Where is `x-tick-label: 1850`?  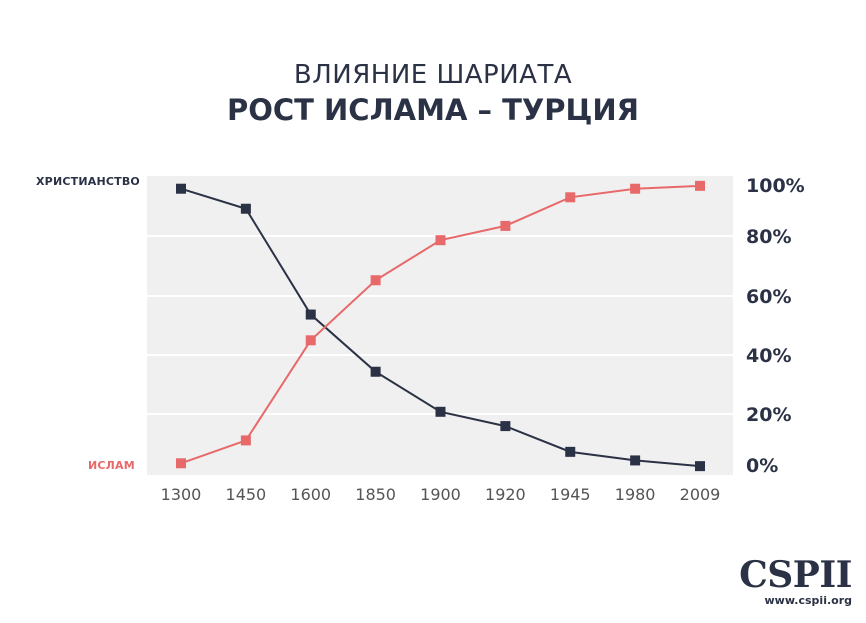
x-tick-label: 1850 is located at coordinates (375, 494).